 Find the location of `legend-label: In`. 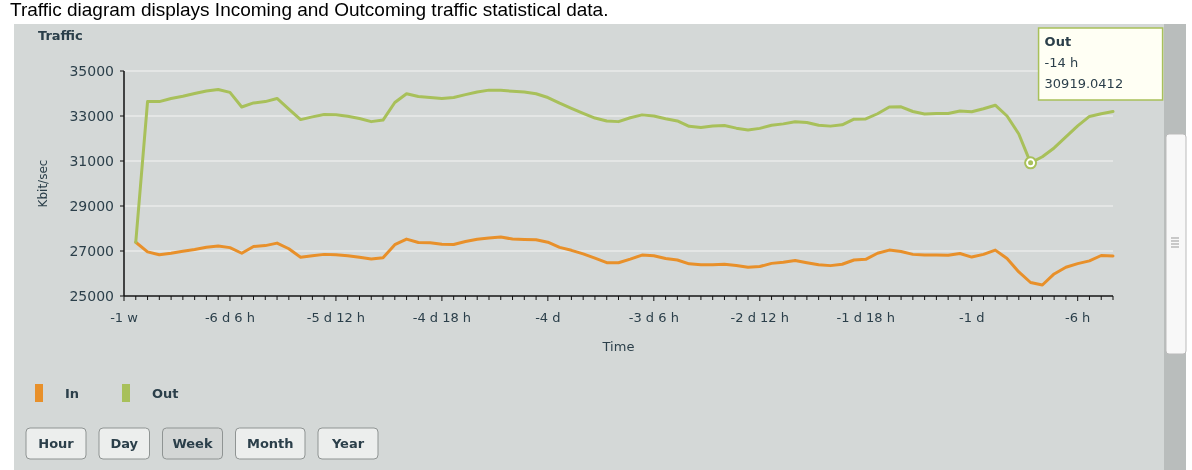

legend-label: In is located at coordinates (72, 393).